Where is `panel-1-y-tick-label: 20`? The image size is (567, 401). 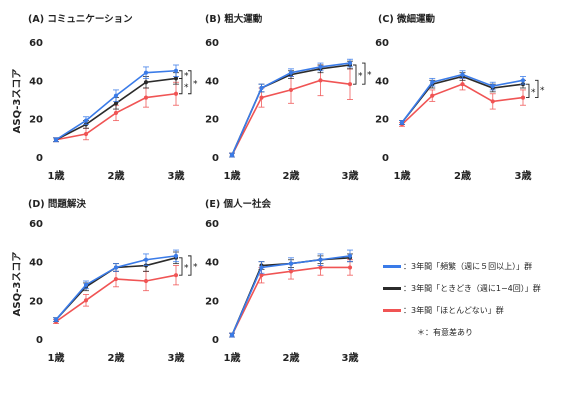 panel-1-y-tick-label: 20 is located at coordinates (36, 120).